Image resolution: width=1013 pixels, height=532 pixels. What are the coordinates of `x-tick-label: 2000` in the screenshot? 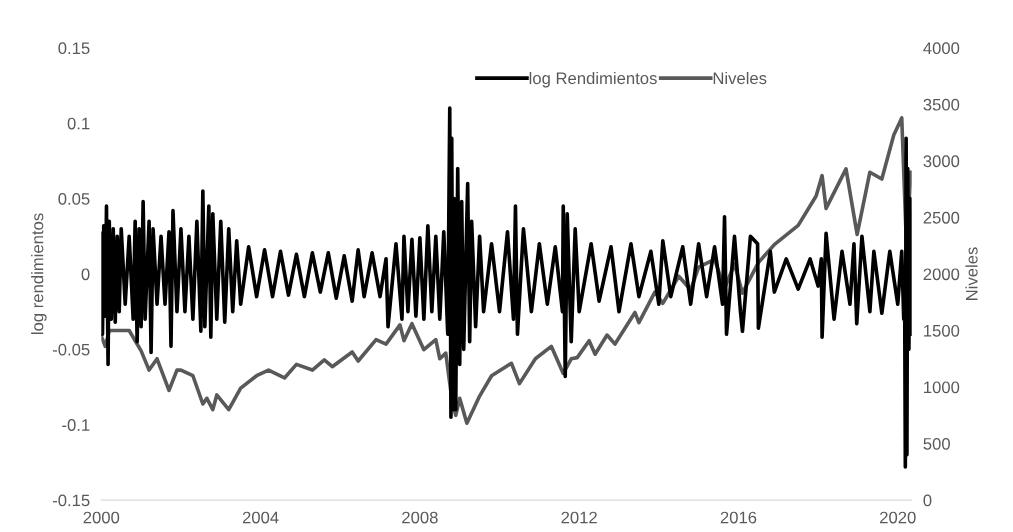 It's located at (101, 517).